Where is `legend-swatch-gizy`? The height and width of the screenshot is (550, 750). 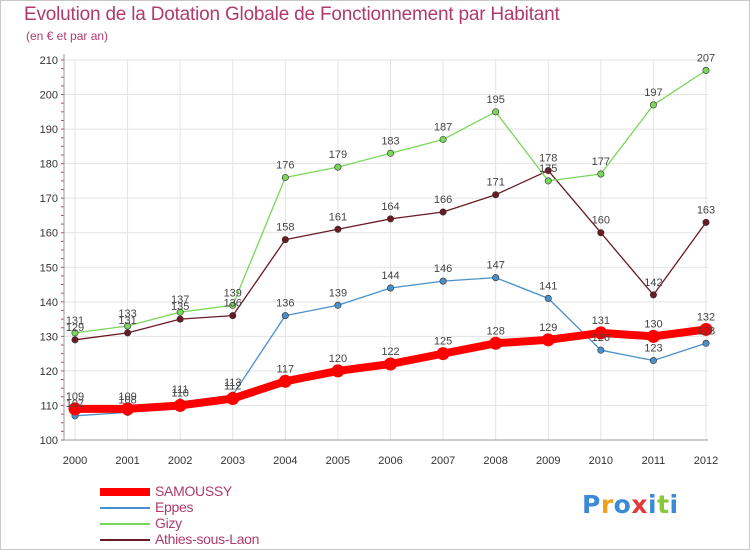
legend-swatch-gizy is located at coordinates (125, 524).